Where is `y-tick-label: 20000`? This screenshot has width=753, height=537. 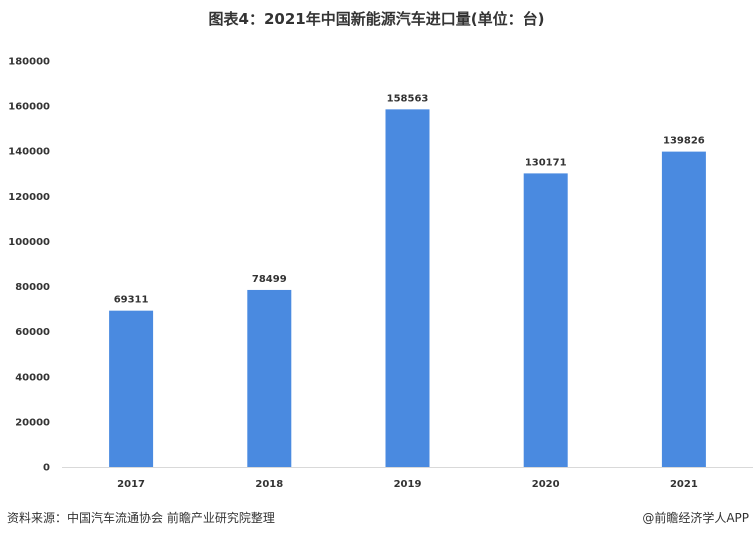 y-tick-label: 20000 is located at coordinates (32, 422).